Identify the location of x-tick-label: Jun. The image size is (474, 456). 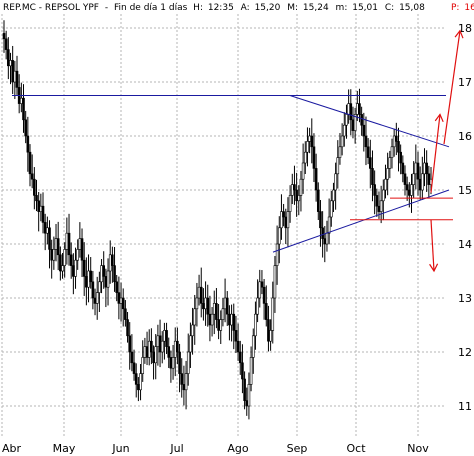
(120, 448).